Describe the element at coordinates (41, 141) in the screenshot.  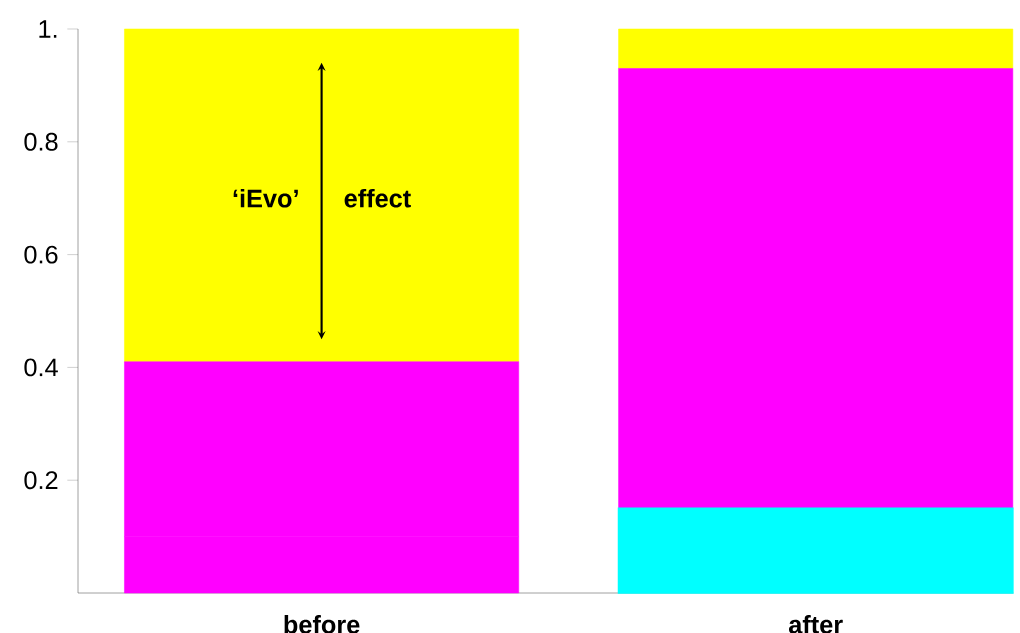
I see `y-tick-label: 0.8` at that location.